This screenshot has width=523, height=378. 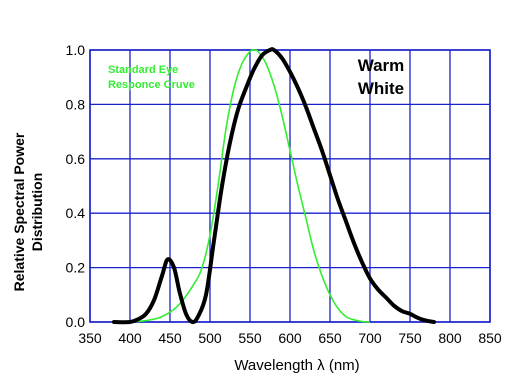 I want to click on x-tick-label: 850, so click(x=490, y=338).